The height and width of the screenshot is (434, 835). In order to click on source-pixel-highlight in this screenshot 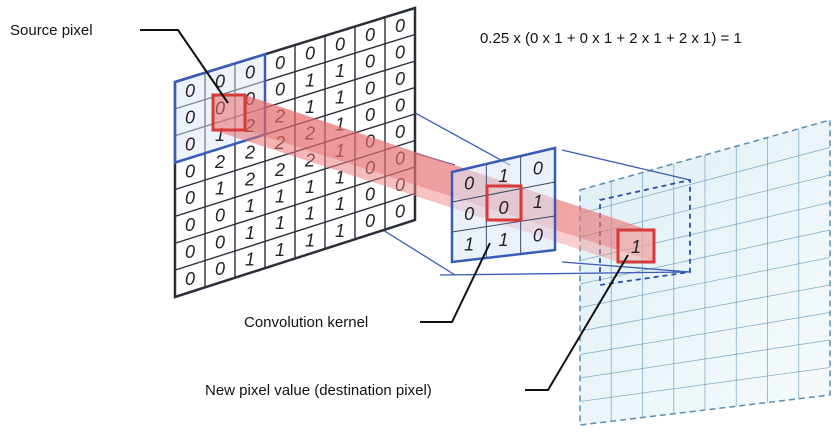, I will do `click(229, 112)`.